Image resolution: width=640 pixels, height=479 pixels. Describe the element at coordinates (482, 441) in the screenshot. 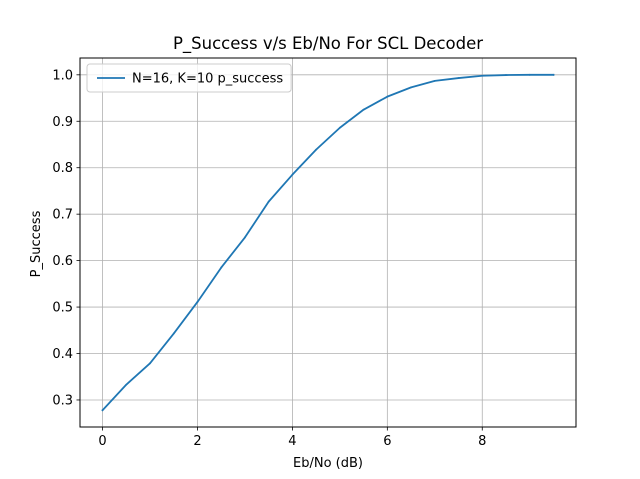

I see `x-tick-label: 8` at that location.